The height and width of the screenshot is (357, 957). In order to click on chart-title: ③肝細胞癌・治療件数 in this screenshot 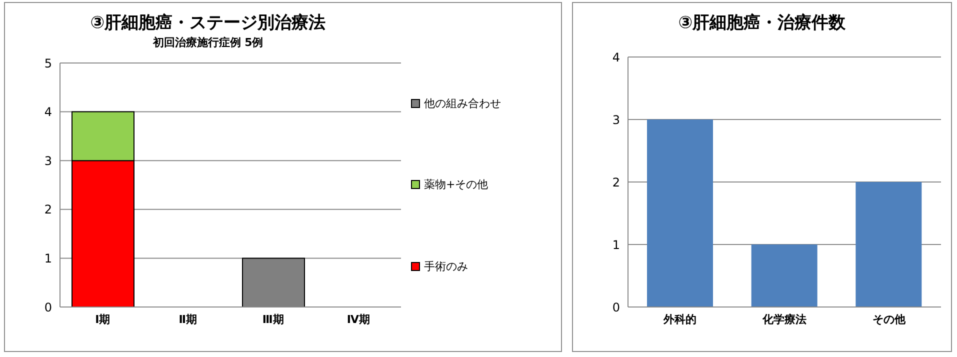, I will do `click(762, 23)`.